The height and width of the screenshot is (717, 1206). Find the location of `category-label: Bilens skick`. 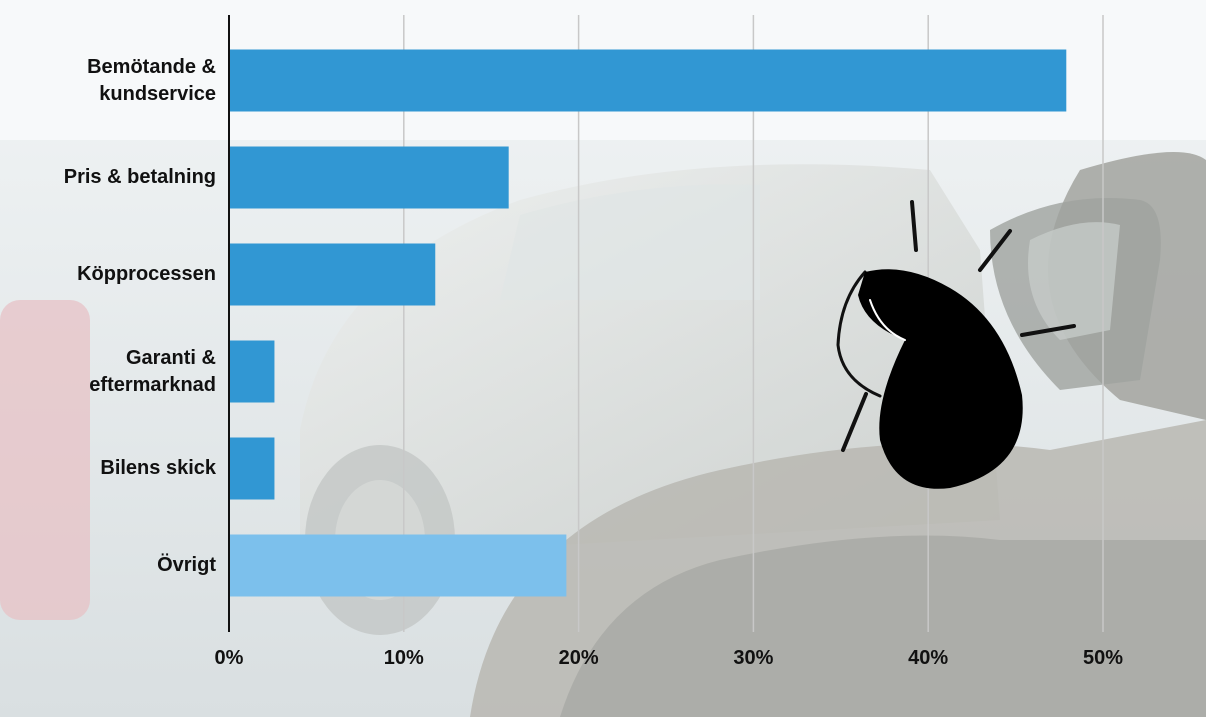

category-label: Bilens skick is located at coordinates (116, 468).